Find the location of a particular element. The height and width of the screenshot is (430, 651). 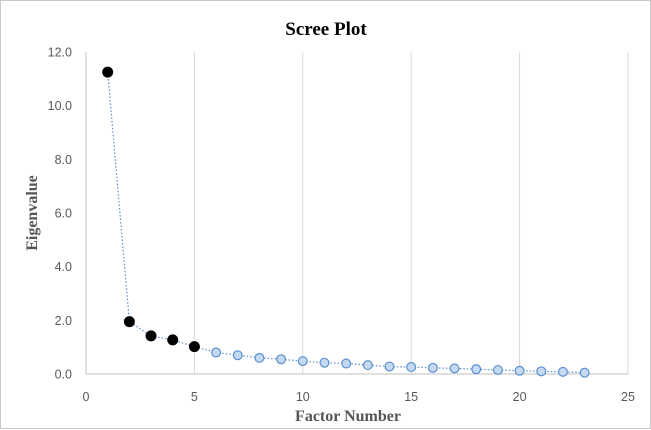

y-tick-label: 8.0 is located at coordinates (63, 160).